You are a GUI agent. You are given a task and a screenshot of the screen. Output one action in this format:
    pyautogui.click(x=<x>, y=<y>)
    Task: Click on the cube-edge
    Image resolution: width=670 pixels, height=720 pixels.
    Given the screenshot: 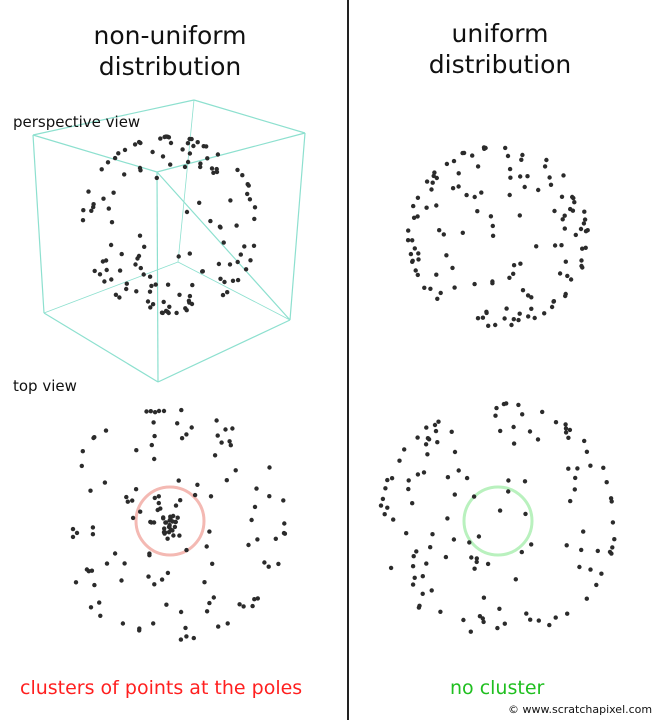 What is the action you would take?
    pyautogui.click(x=223, y=246)
    